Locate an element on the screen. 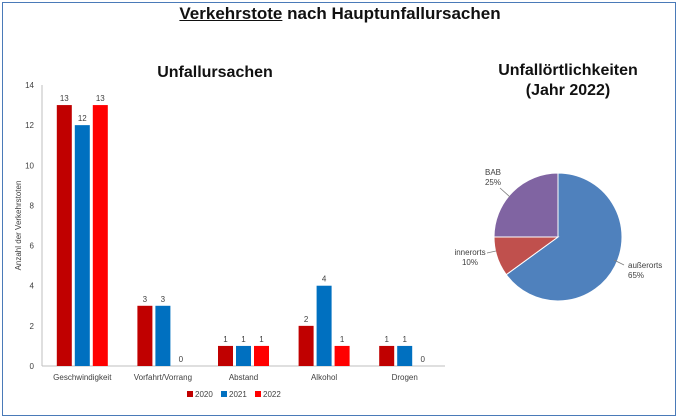 This screenshot has height=420, width=680. pie-slice-name: innerorts is located at coordinates (469, 252).